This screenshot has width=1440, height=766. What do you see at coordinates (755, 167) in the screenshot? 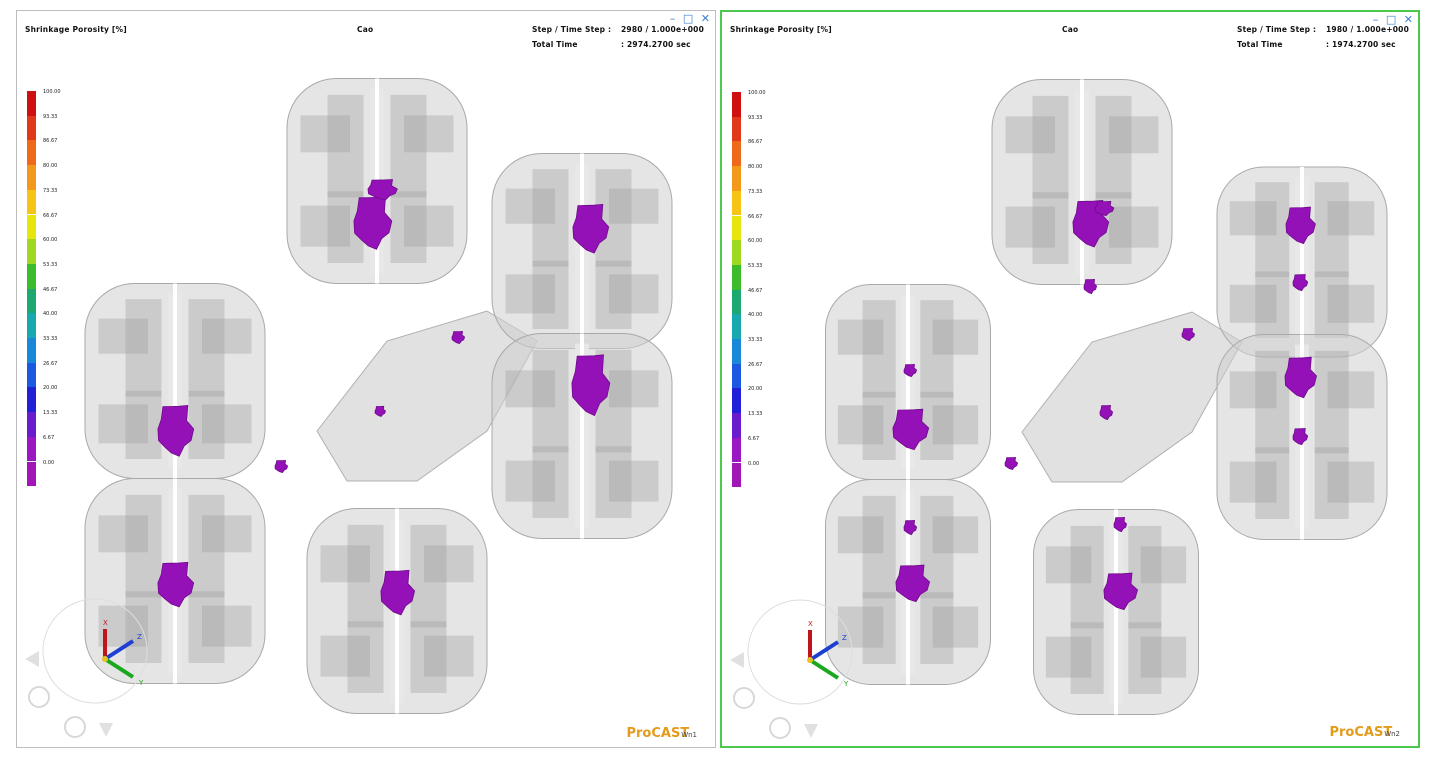
I see `legend-value: 80.00` at bounding box center [755, 167].